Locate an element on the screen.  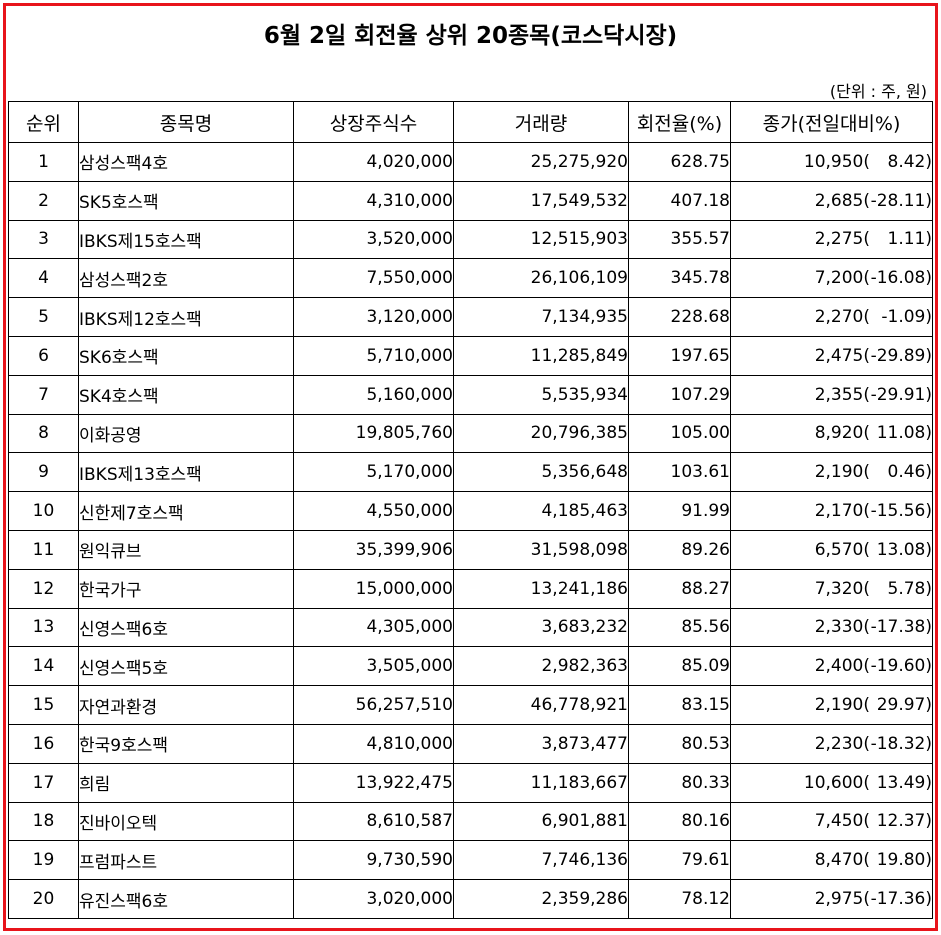
turnover-cell: 78.12 is located at coordinates (679, 899).